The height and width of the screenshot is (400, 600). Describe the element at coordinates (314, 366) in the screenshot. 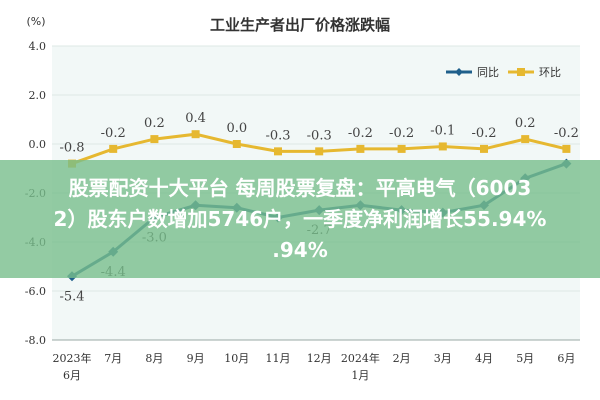

I see `x-axis-ticks: 2023年 6月 7月 8月 9月 10月 11月 12月 2024年 1月 2月 3月 4月 5月 6月` at that location.